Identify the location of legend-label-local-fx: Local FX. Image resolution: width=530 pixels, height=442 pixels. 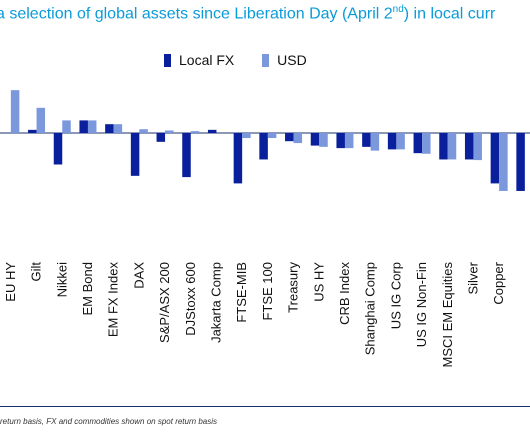
(207, 60).